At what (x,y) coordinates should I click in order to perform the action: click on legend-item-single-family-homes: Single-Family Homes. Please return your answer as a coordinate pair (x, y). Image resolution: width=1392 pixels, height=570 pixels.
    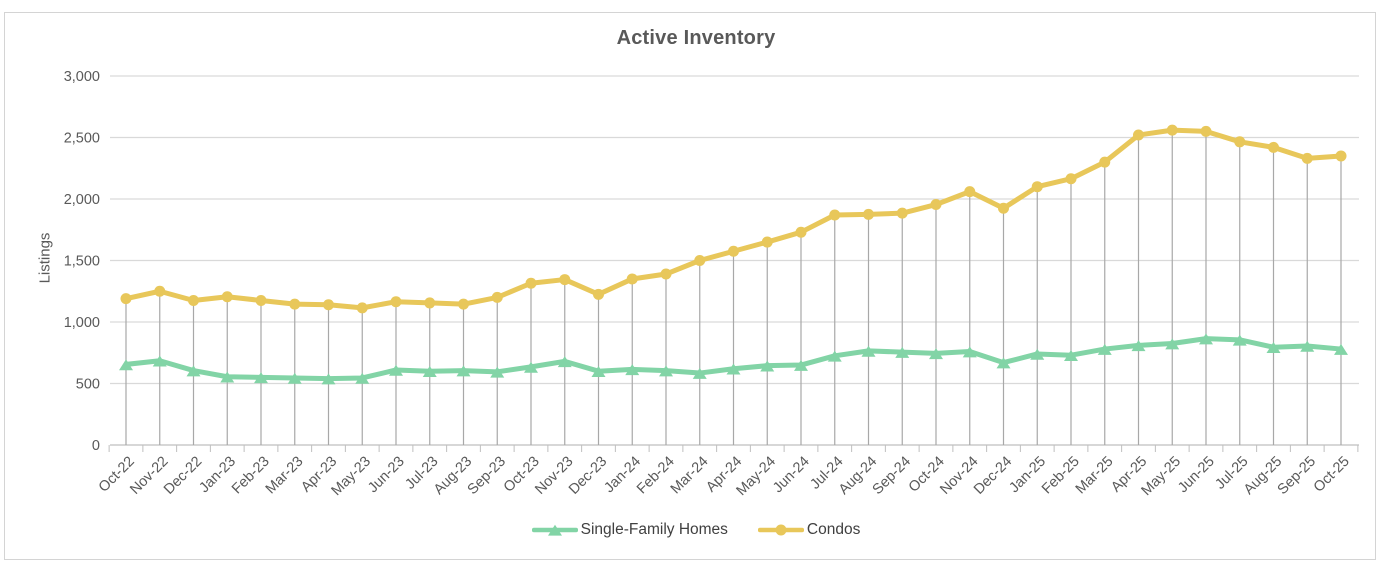
    Looking at the image, I should click on (629, 530).